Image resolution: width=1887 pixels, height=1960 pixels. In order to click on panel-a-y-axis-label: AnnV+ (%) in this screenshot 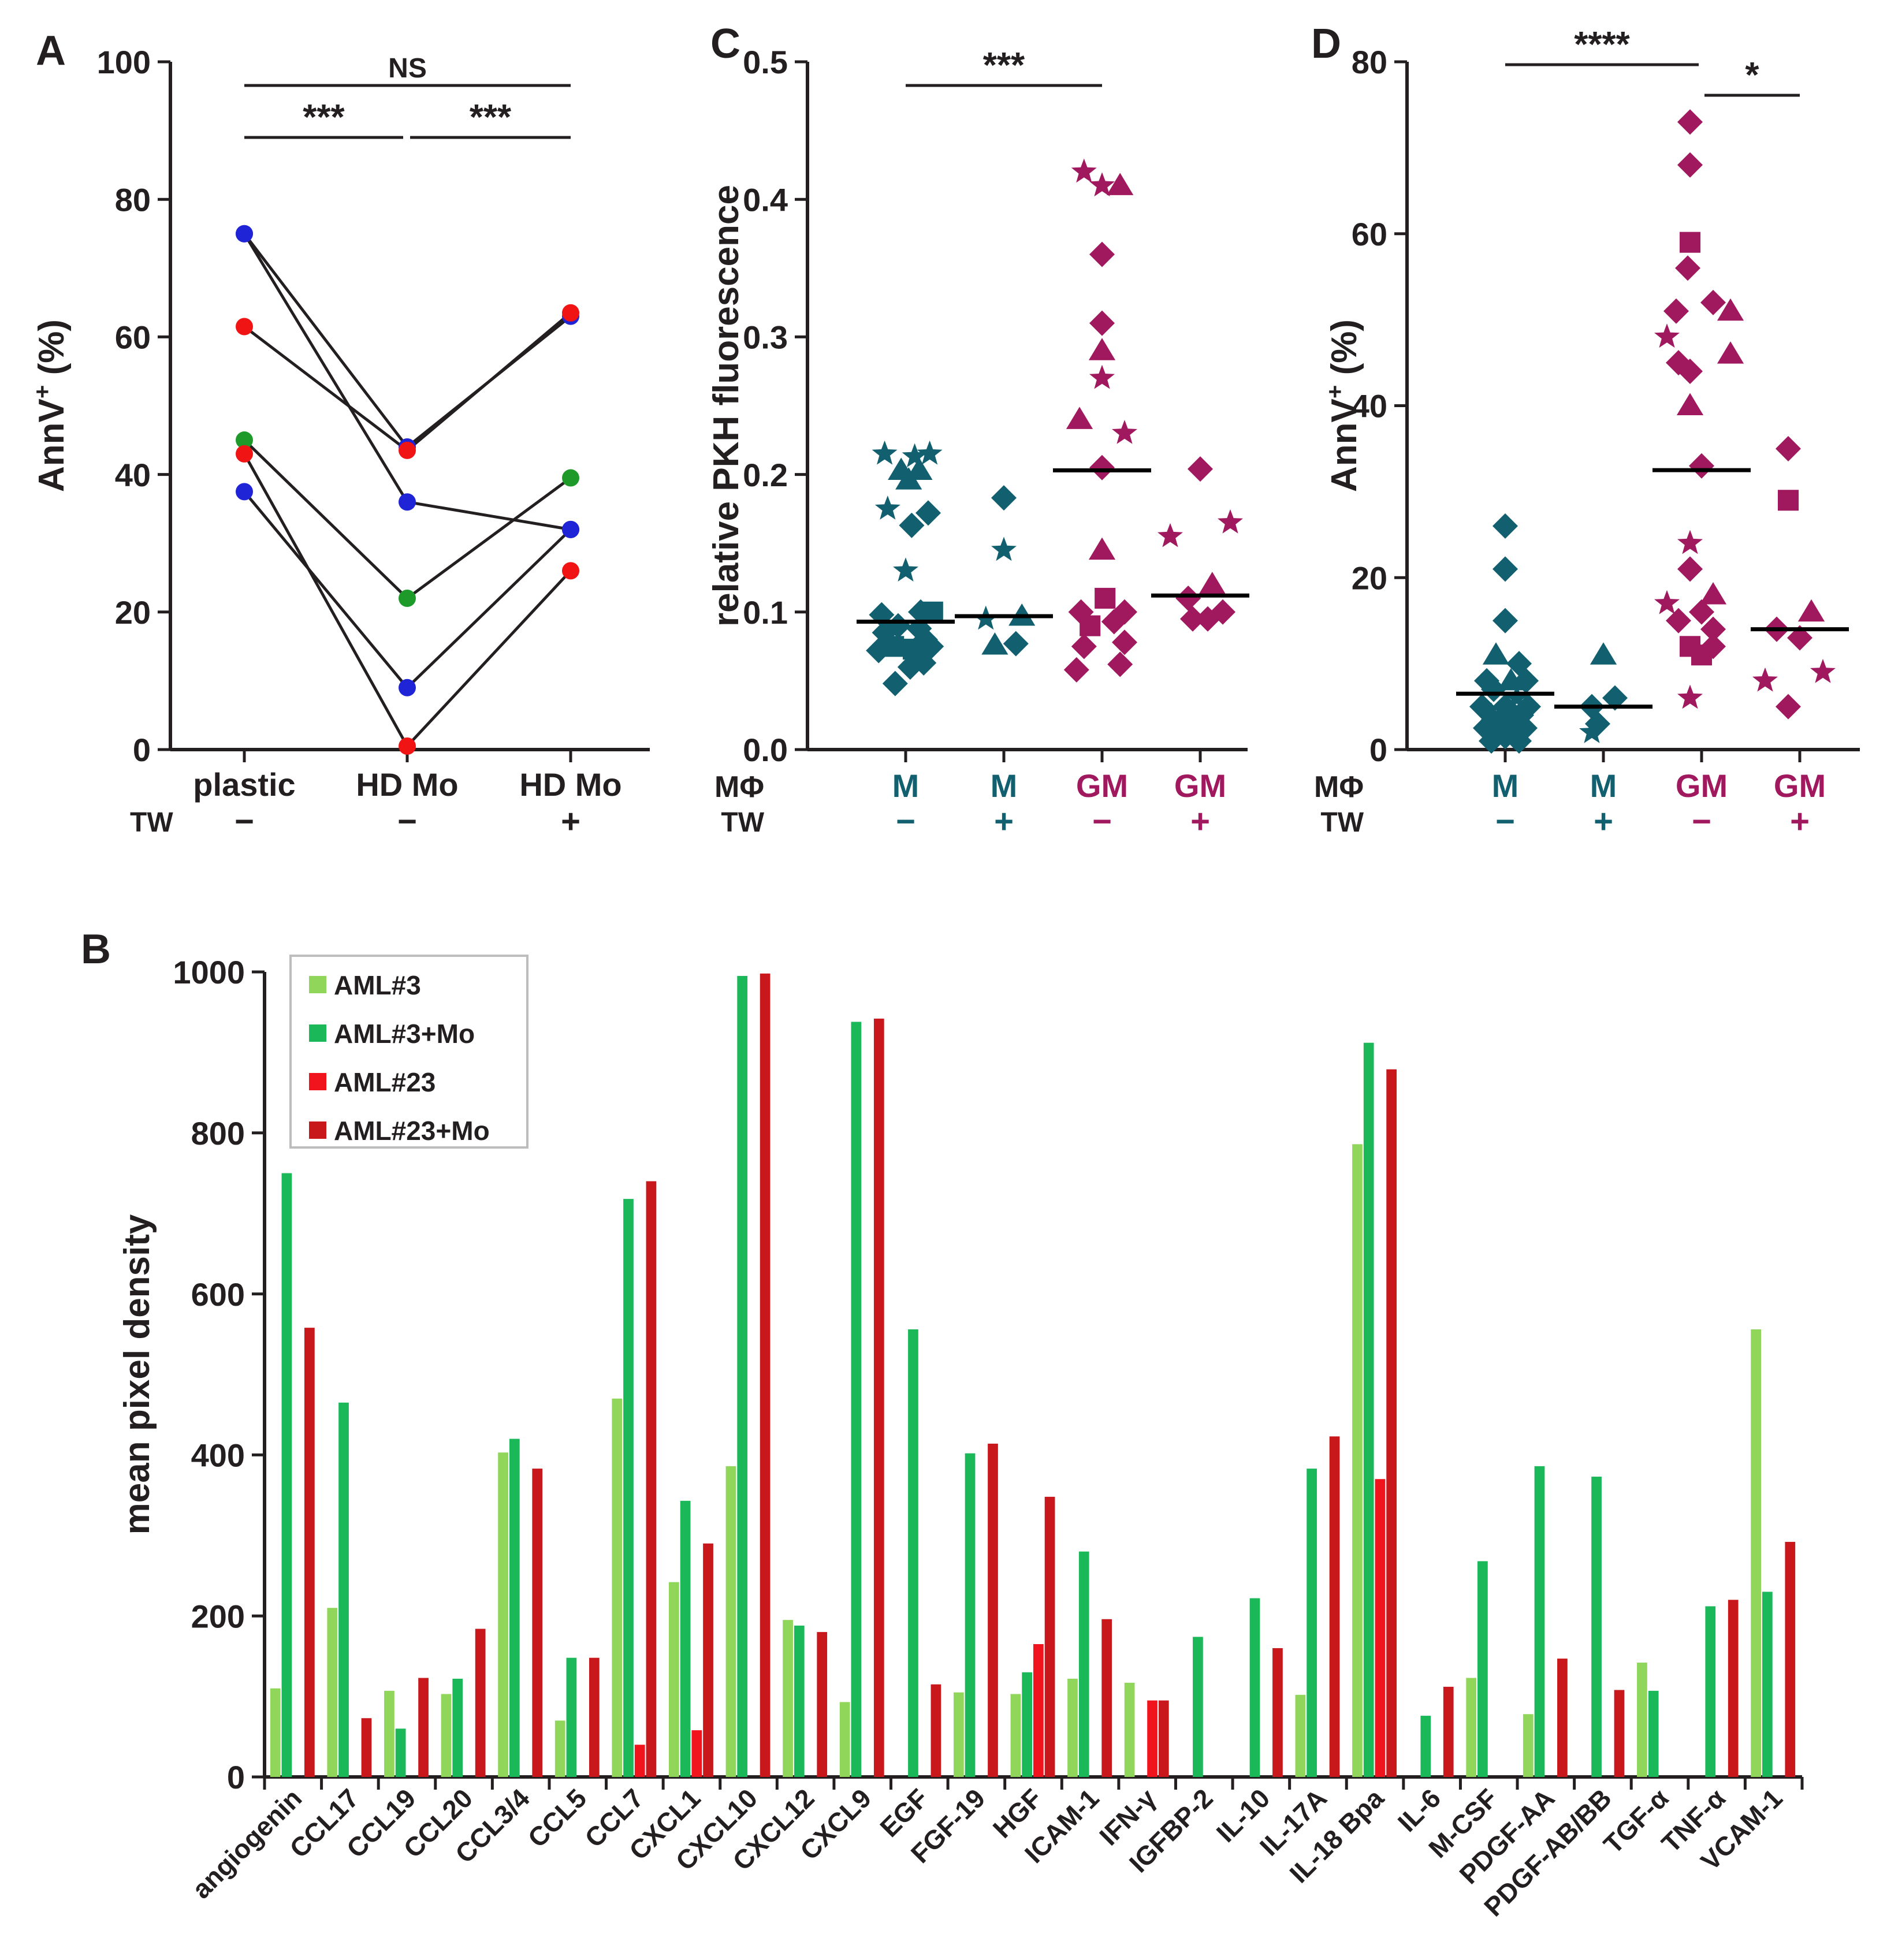, I will do `click(50, 406)`.